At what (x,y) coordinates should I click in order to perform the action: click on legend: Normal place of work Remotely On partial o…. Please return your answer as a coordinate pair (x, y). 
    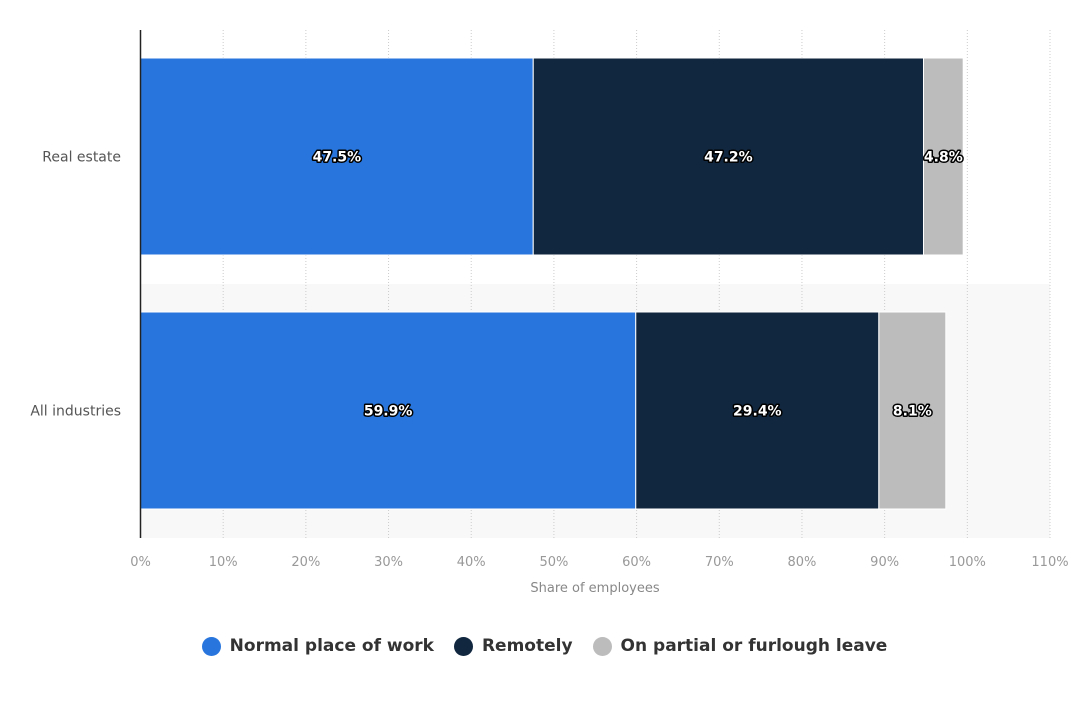
    Looking at the image, I should click on (544, 646).